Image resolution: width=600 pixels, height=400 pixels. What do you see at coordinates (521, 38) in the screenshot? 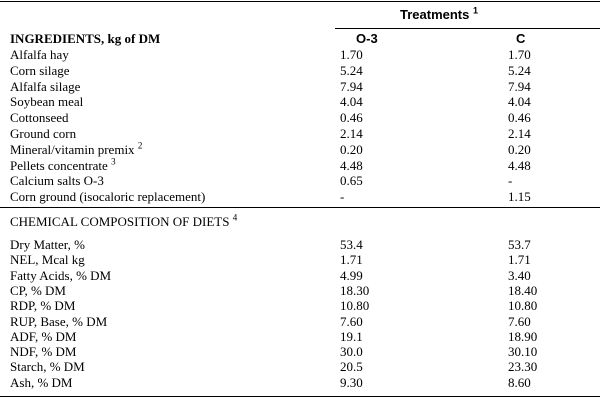
I see `column-c-header: C` at bounding box center [521, 38].